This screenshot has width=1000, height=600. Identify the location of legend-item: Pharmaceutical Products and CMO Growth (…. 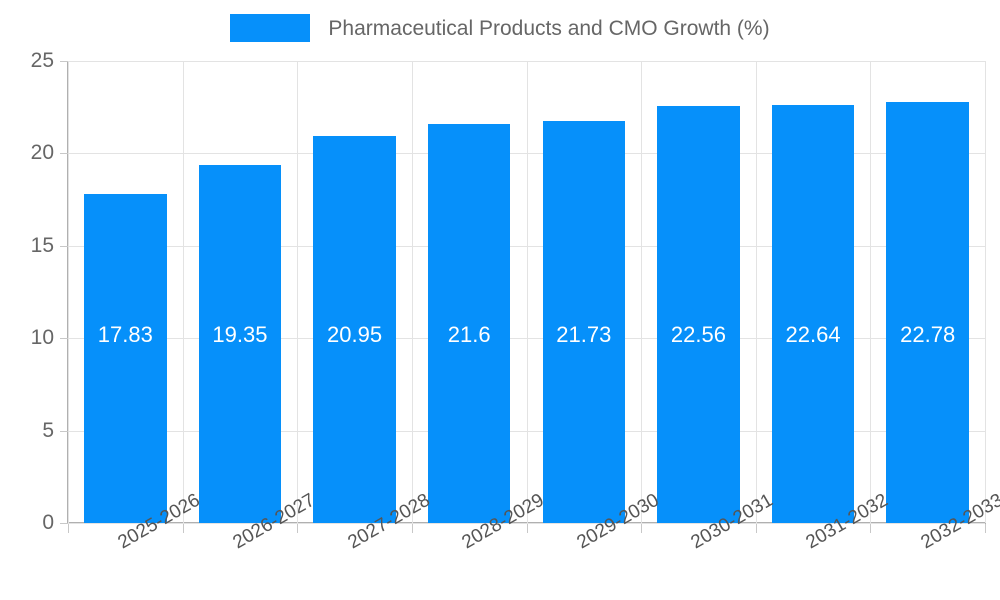
(500, 28).